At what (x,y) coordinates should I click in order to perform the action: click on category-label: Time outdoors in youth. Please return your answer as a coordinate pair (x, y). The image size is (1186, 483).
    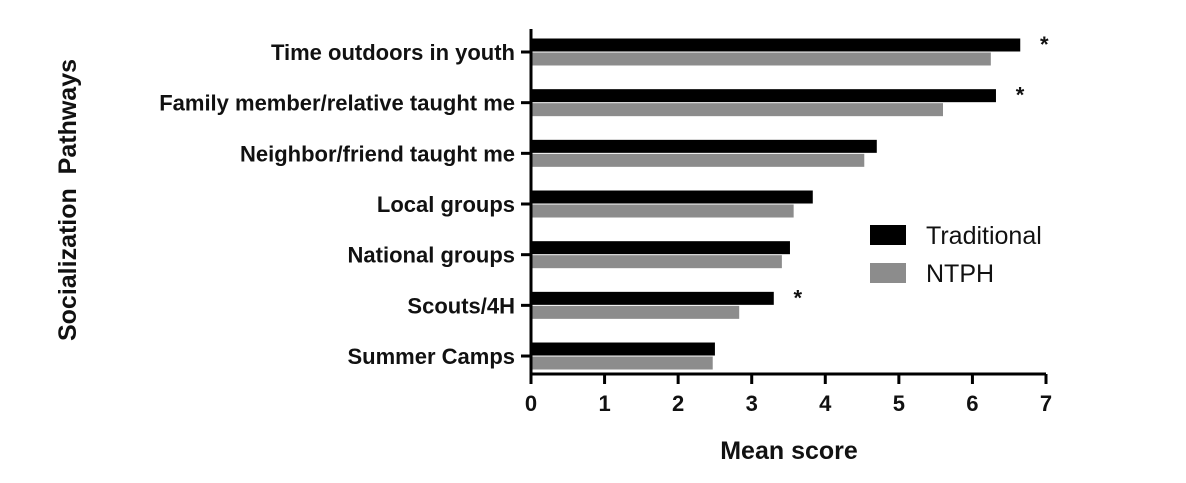
    Looking at the image, I should click on (393, 52).